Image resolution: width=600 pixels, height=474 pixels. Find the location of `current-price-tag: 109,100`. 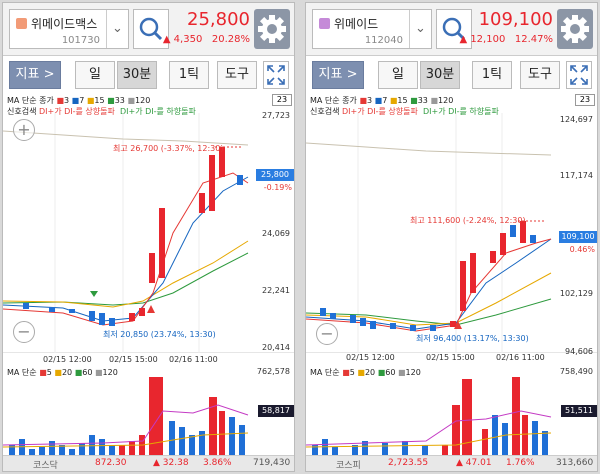

current-price-tag: 109,100 is located at coordinates (578, 237).